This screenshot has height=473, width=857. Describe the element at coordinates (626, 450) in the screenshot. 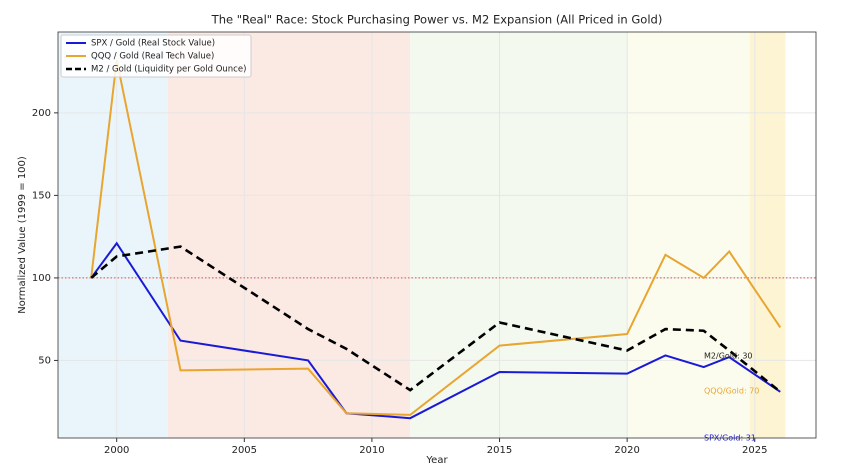

I see `x-tick-label: 2020` at that location.